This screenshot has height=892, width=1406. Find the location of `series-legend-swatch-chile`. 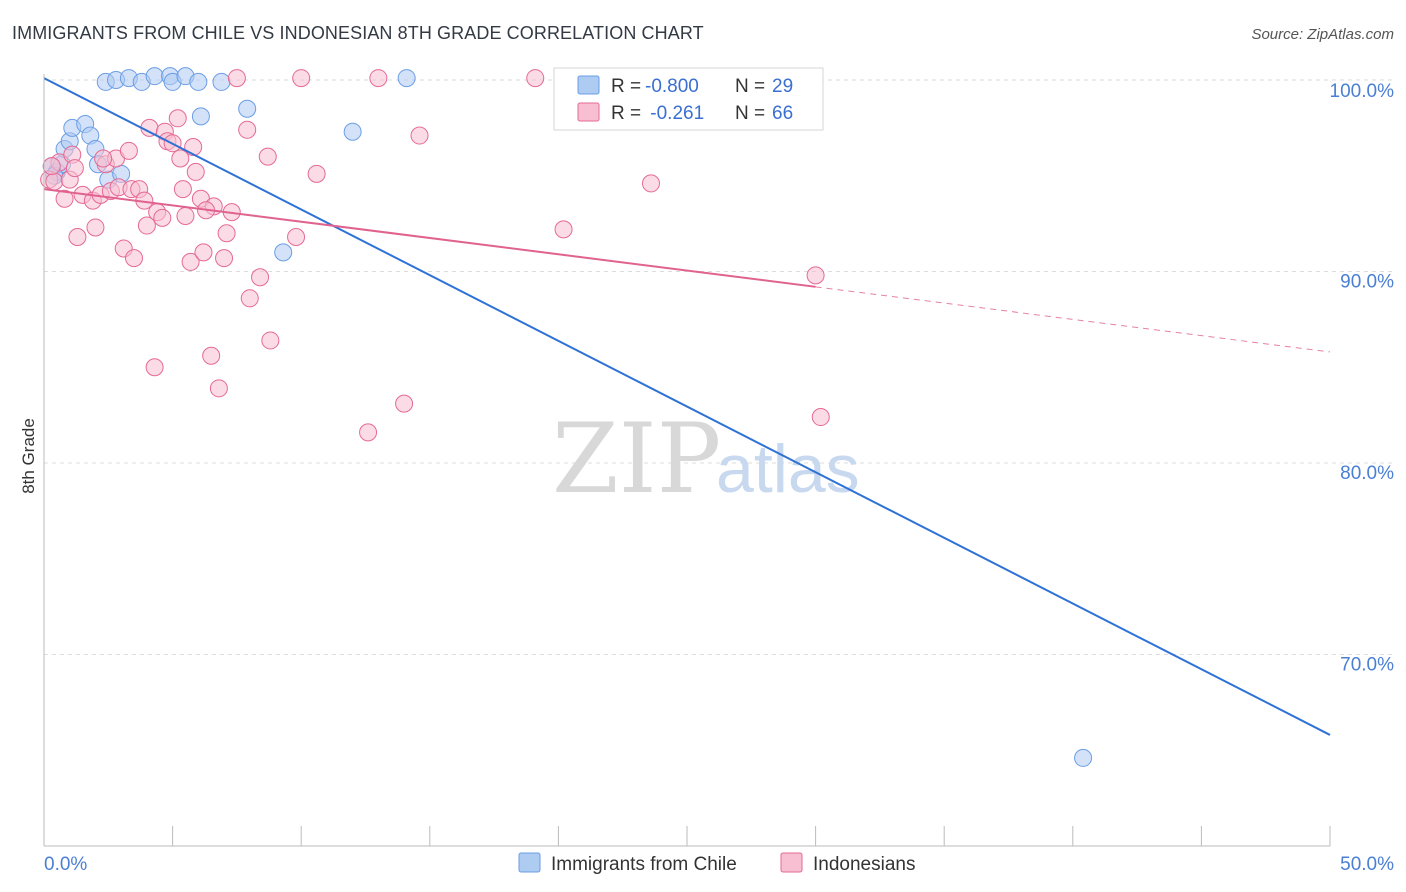

series-legend-swatch-chile is located at coordinates (529, 862).